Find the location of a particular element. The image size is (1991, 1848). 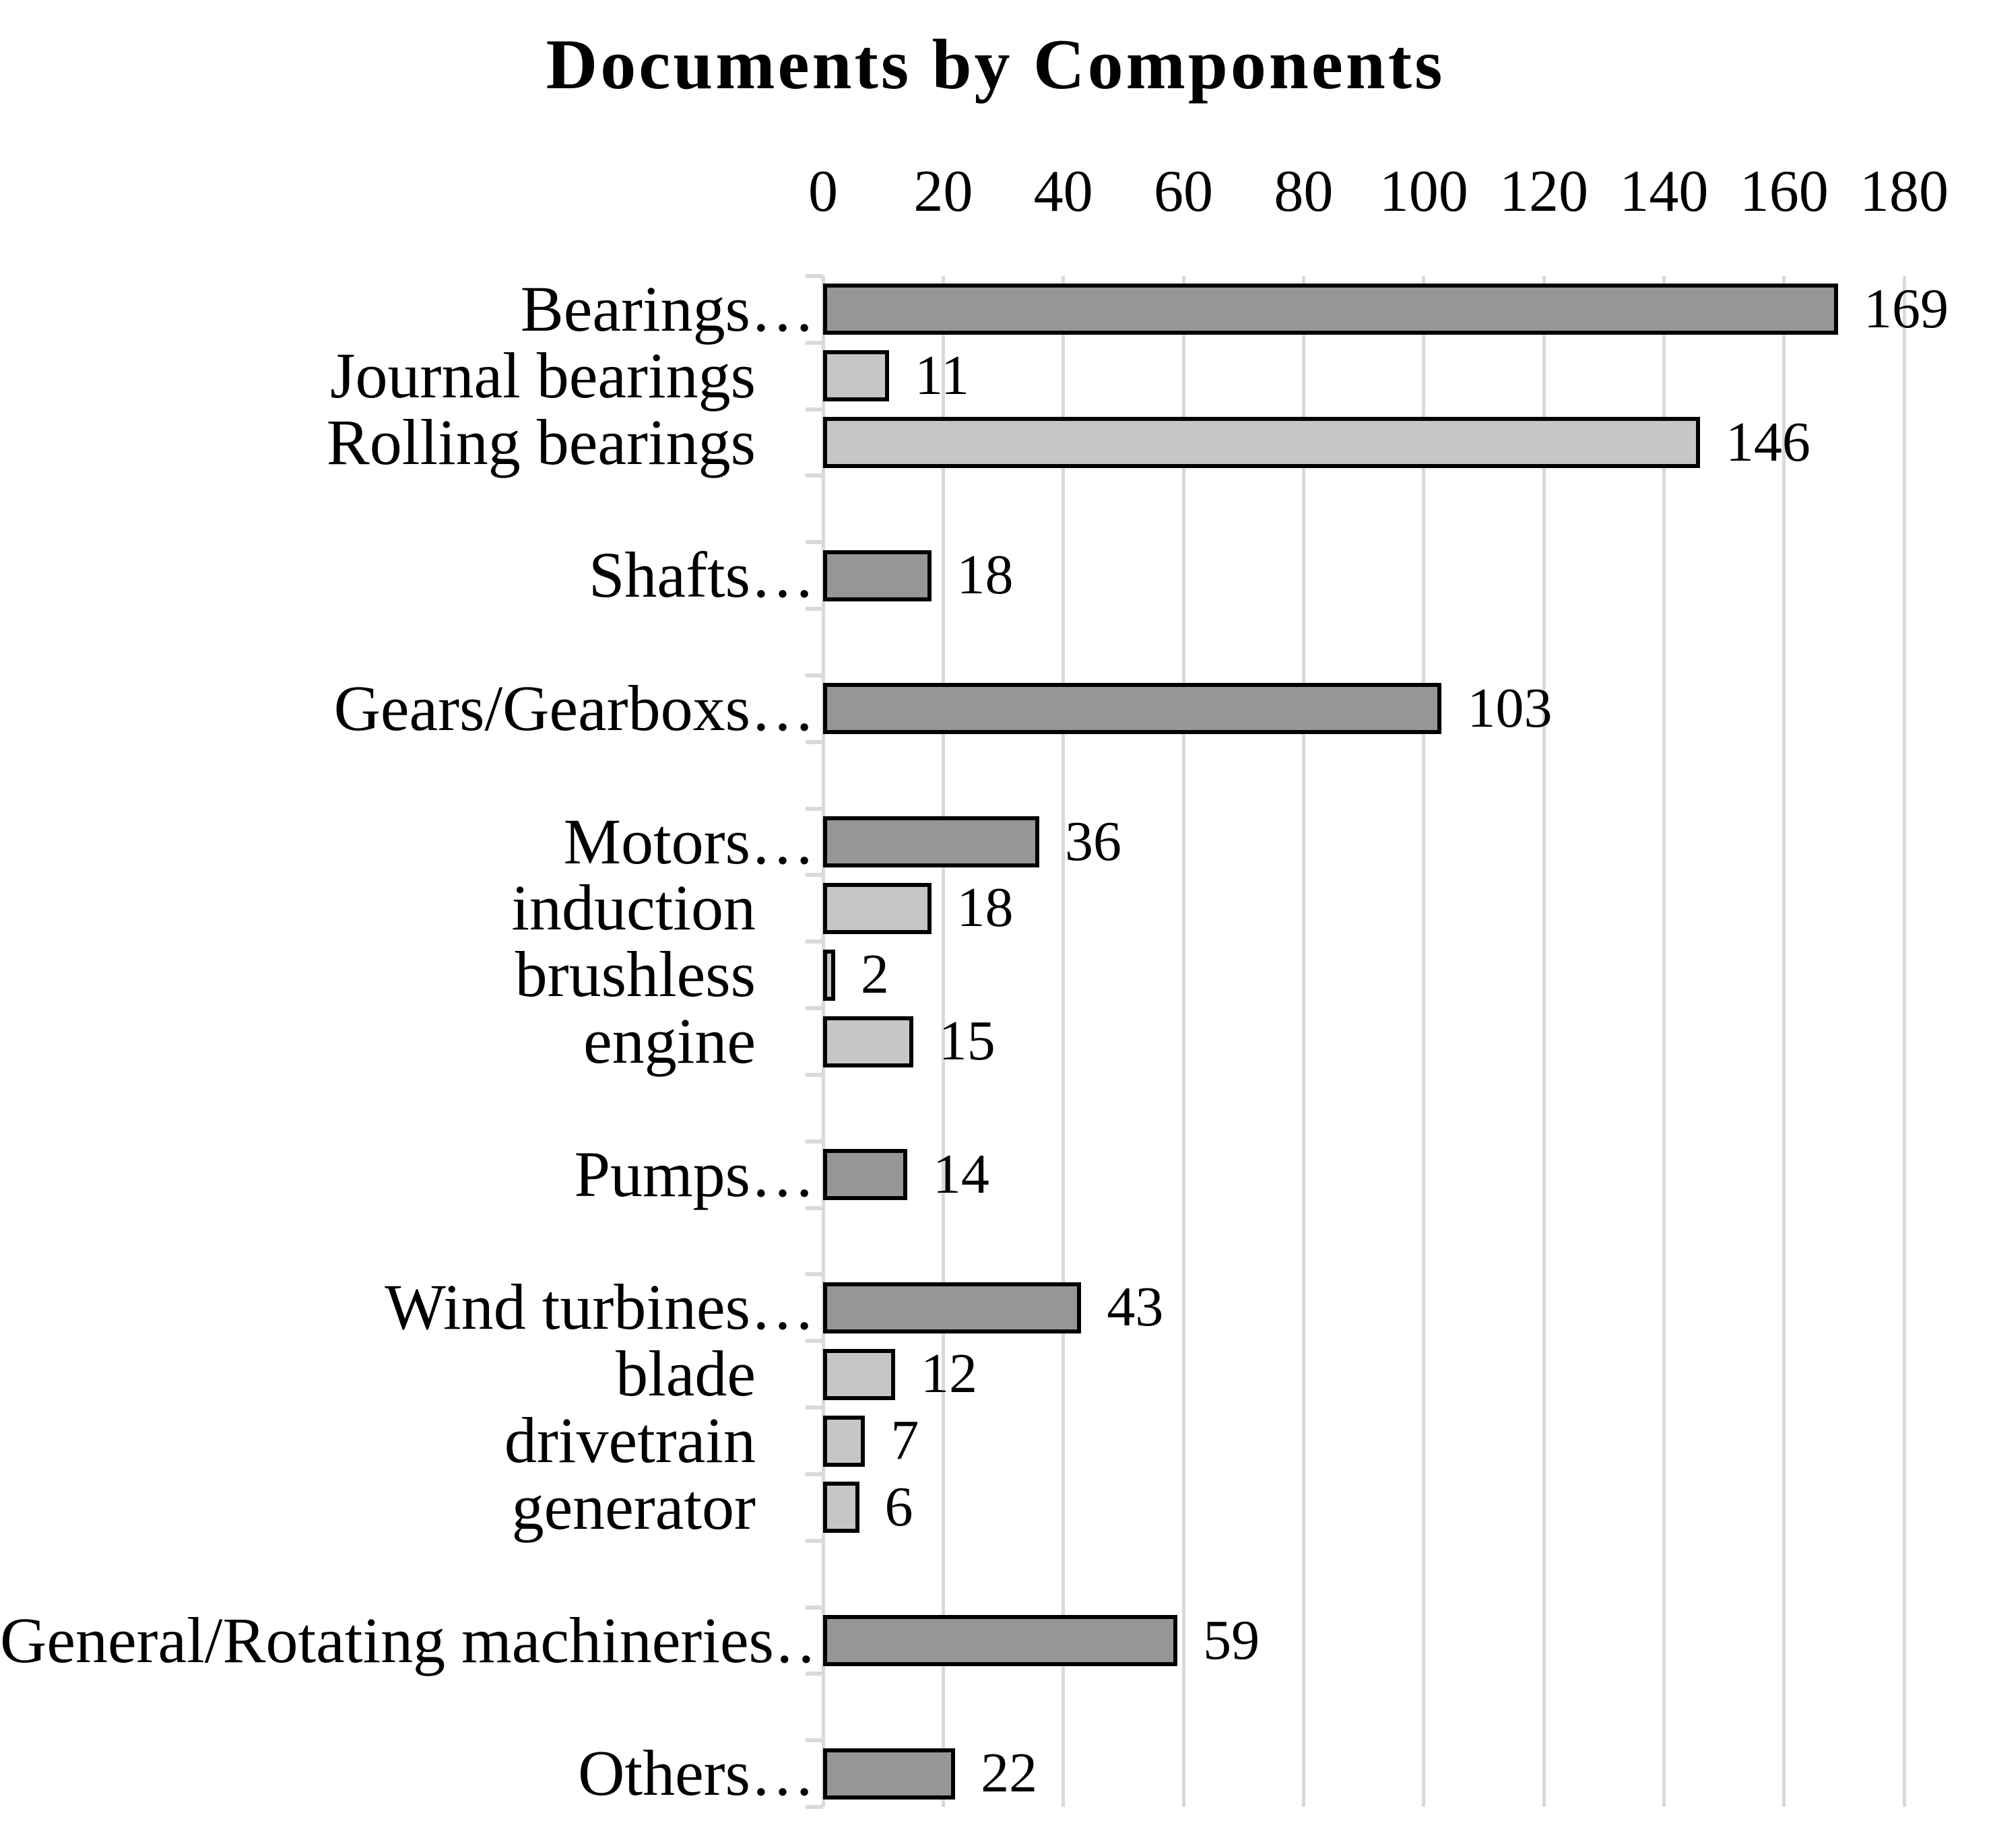

x-tick-label: 140 is located at coordinates (1664, 191).